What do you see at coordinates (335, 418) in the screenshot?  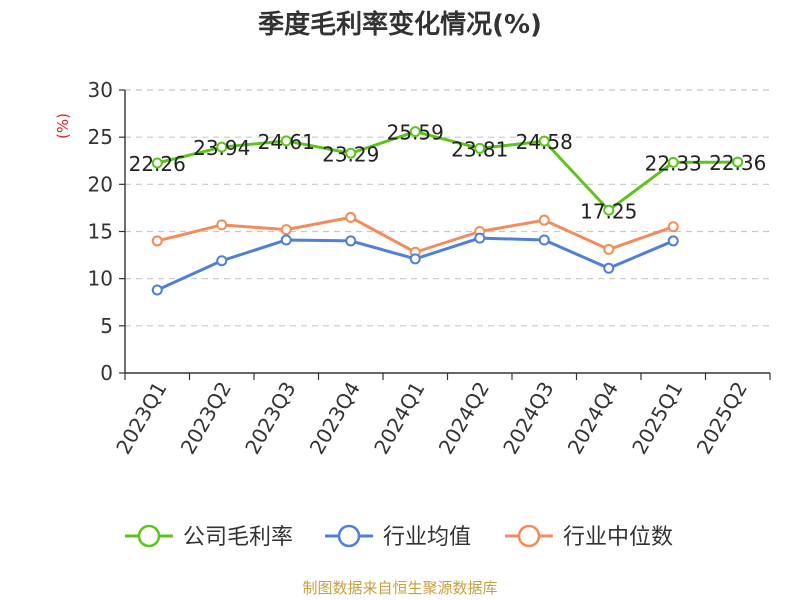 I see `x-tick-label: 2023Q4` at bounding box center [335, 418].